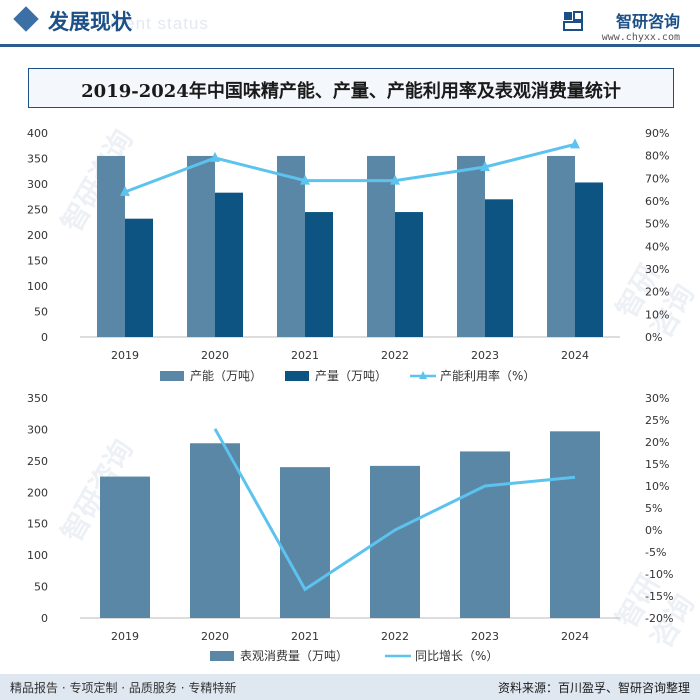 The width and height of the screenshot is (700, 700). I want to click on y-left-tick-label: 400, so click(37, 133).